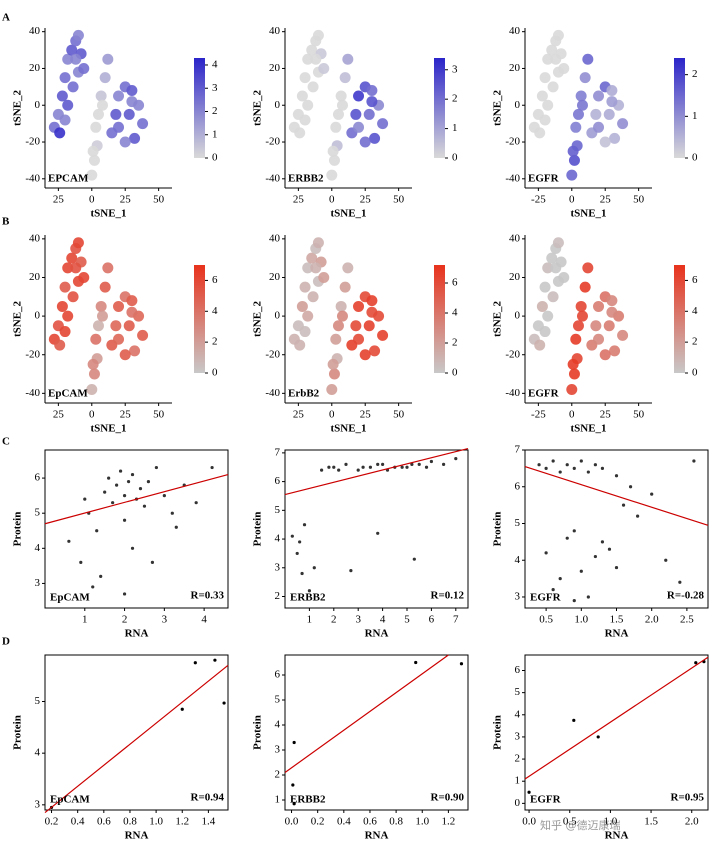  Describe the element at coordinates (6, 642) in the screenshot. I see `panel-label: D` at that location.